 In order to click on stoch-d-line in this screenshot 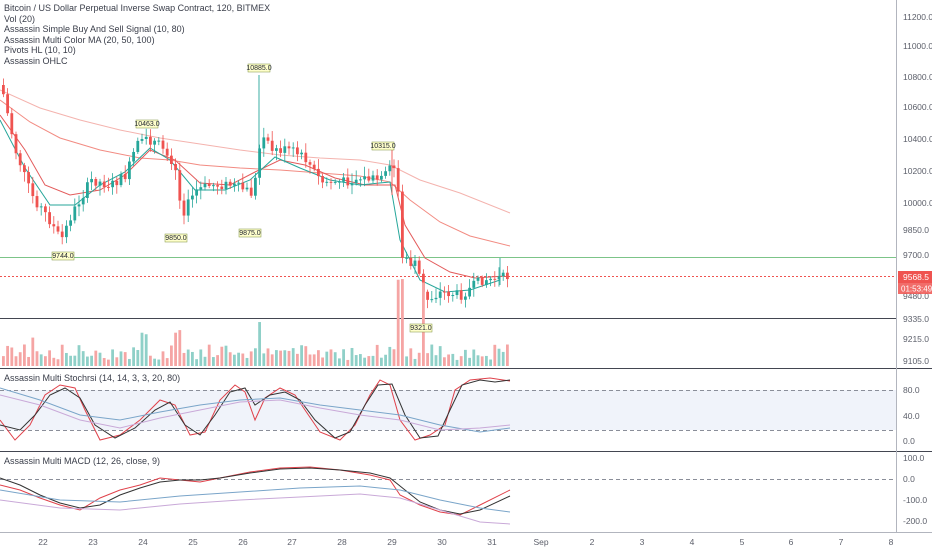, I will do `click(255, 409)`.